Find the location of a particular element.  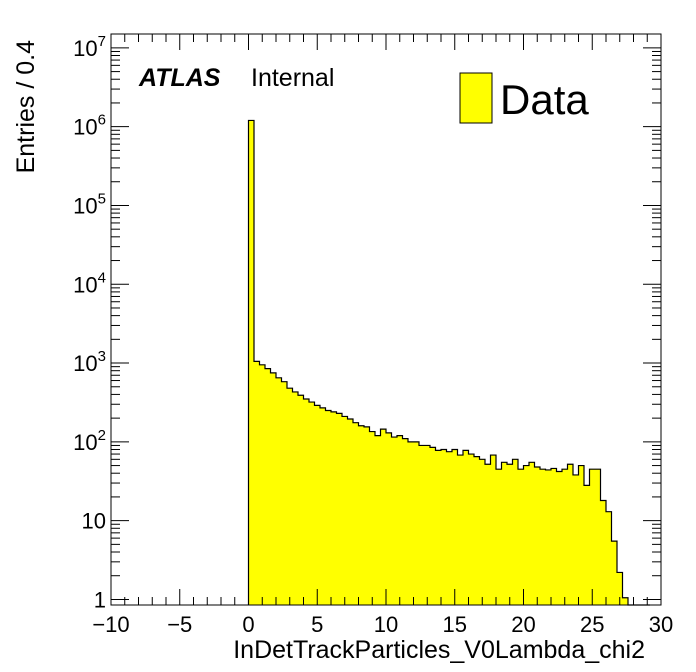

y-tick-label: 10⁵ is located at coordinates (89, 204).